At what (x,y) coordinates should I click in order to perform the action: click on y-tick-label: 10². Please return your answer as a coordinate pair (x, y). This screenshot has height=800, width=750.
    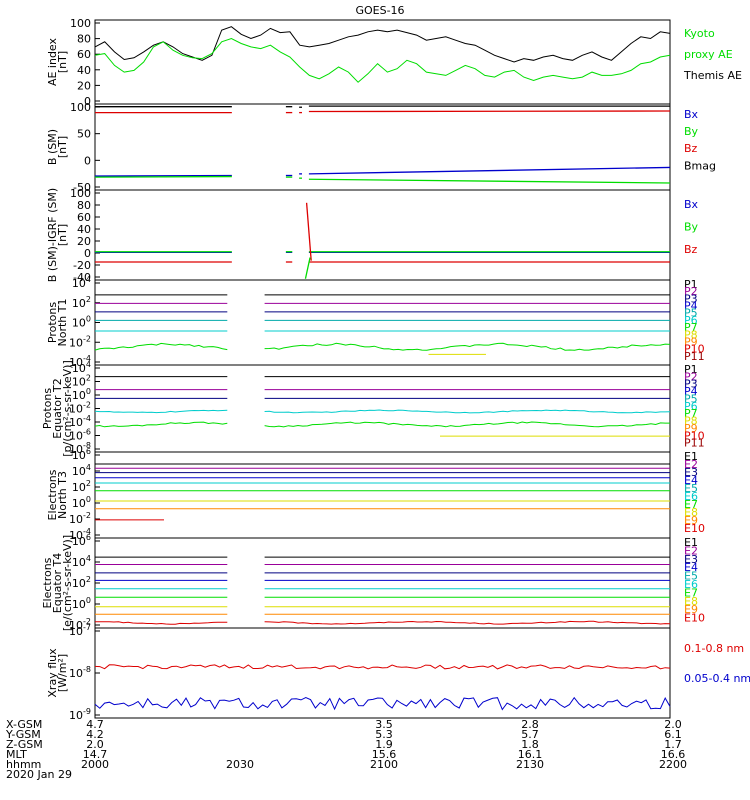
    Looking at the image, I should click on (81, 582).